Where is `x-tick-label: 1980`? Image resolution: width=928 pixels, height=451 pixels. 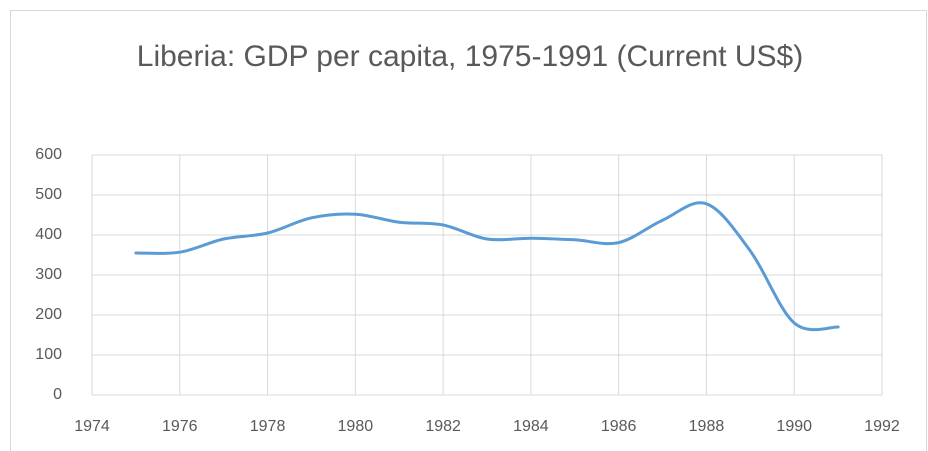 x-tick-label: 1980 is located at coordinates (356, 426).